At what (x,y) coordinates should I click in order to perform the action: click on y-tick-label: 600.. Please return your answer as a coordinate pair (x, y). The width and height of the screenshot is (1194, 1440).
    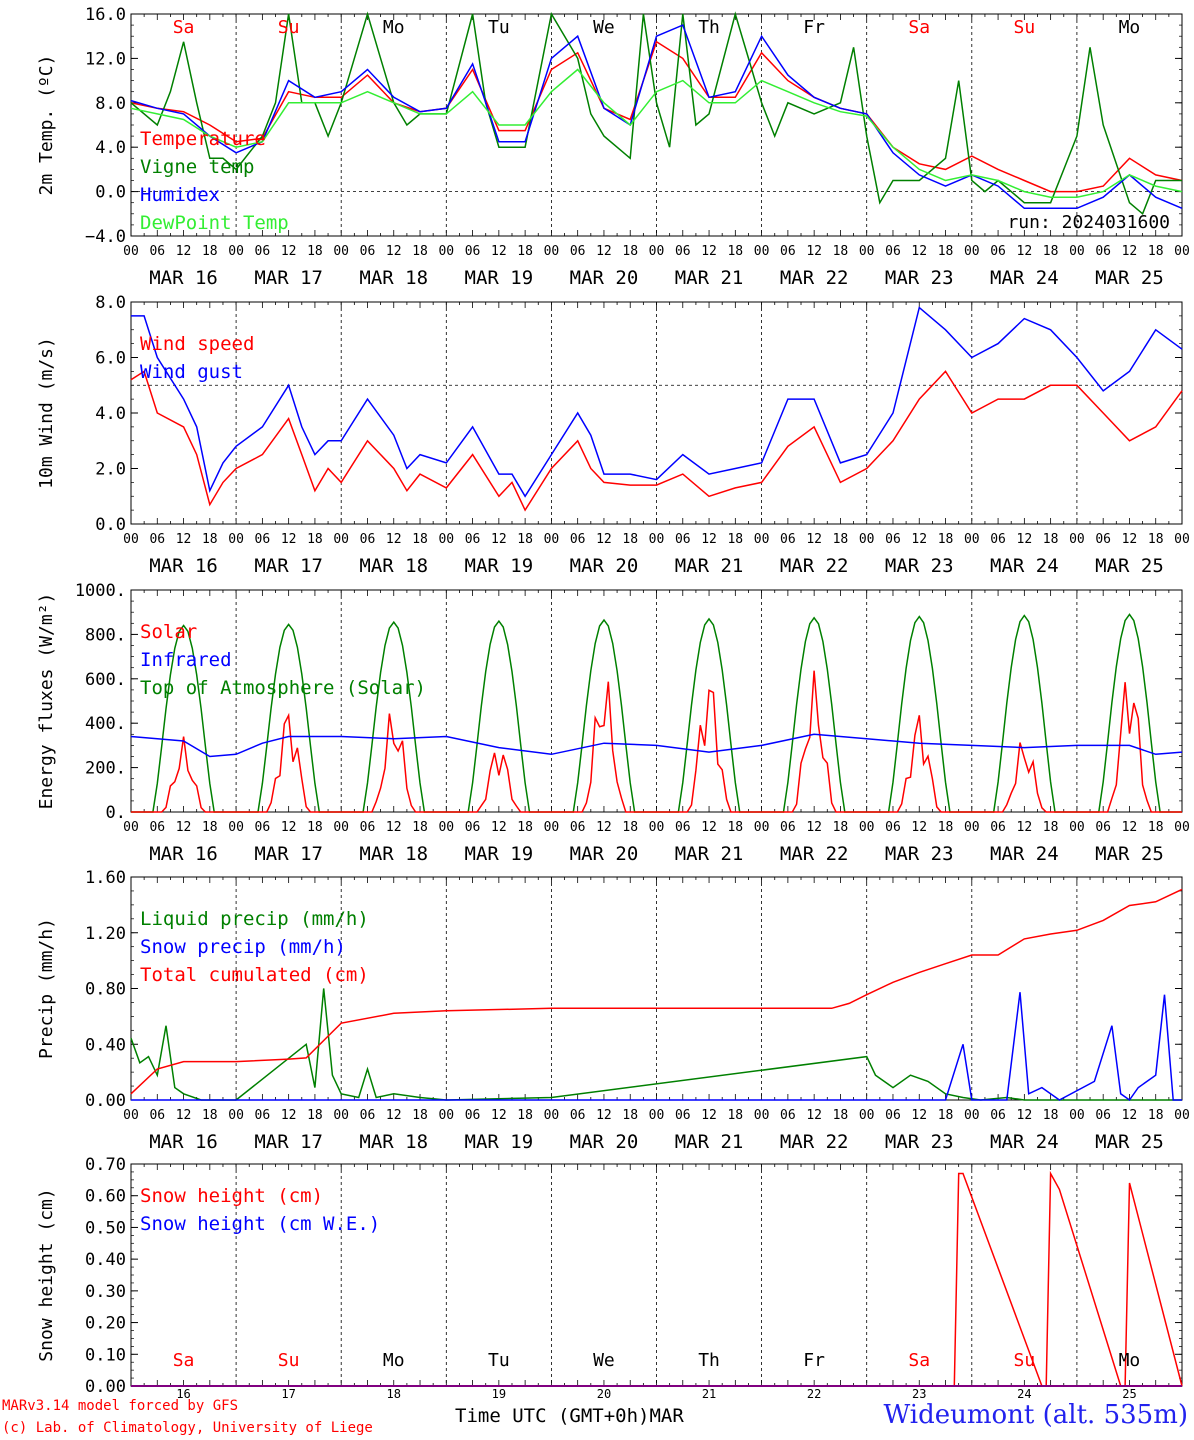
    Looking at the image, I should click on (105, 680).